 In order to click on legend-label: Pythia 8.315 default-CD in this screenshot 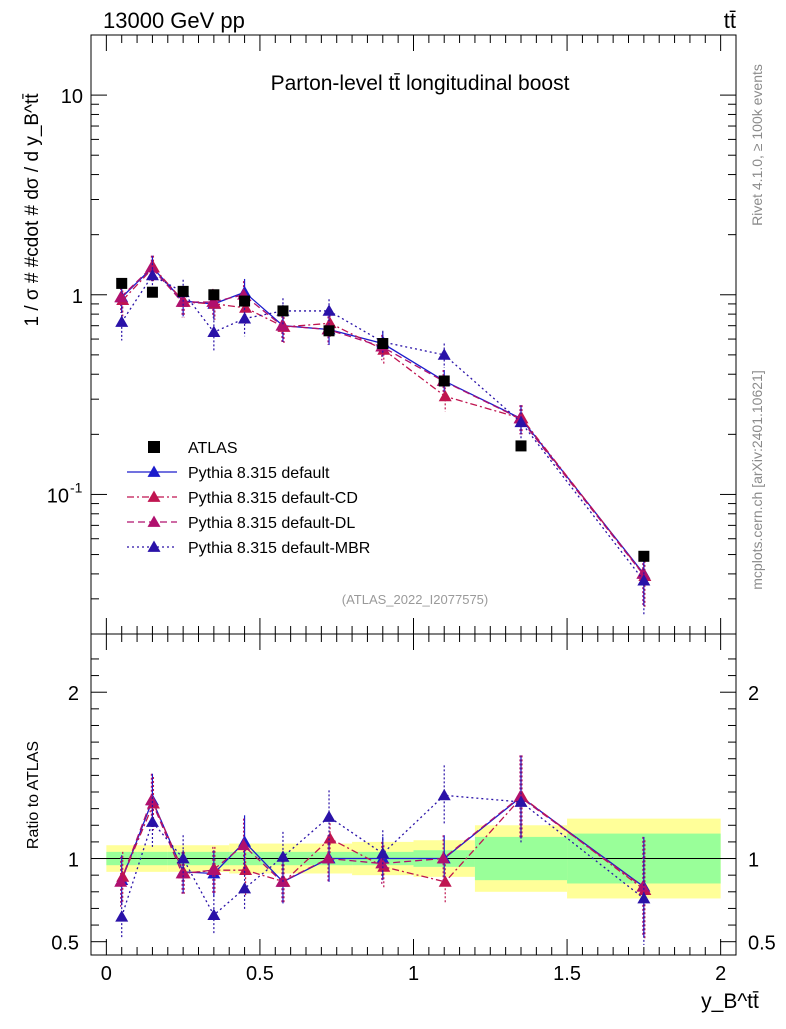, I will do `click(273, 498)`.